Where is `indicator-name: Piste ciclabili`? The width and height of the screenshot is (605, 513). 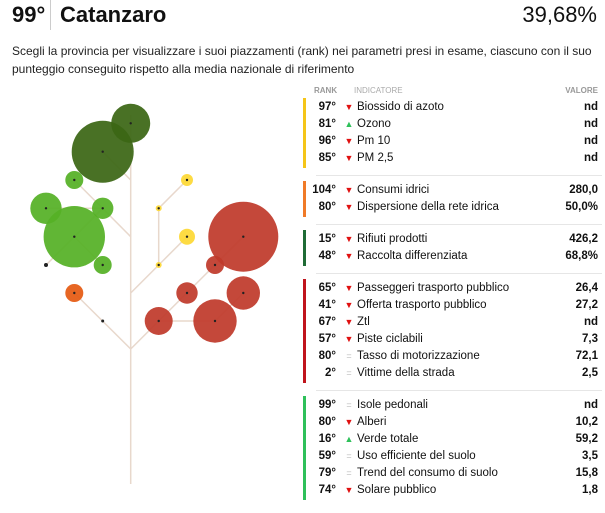 indicator-name: Piste ciclabili is located at coordinates (390, 339).